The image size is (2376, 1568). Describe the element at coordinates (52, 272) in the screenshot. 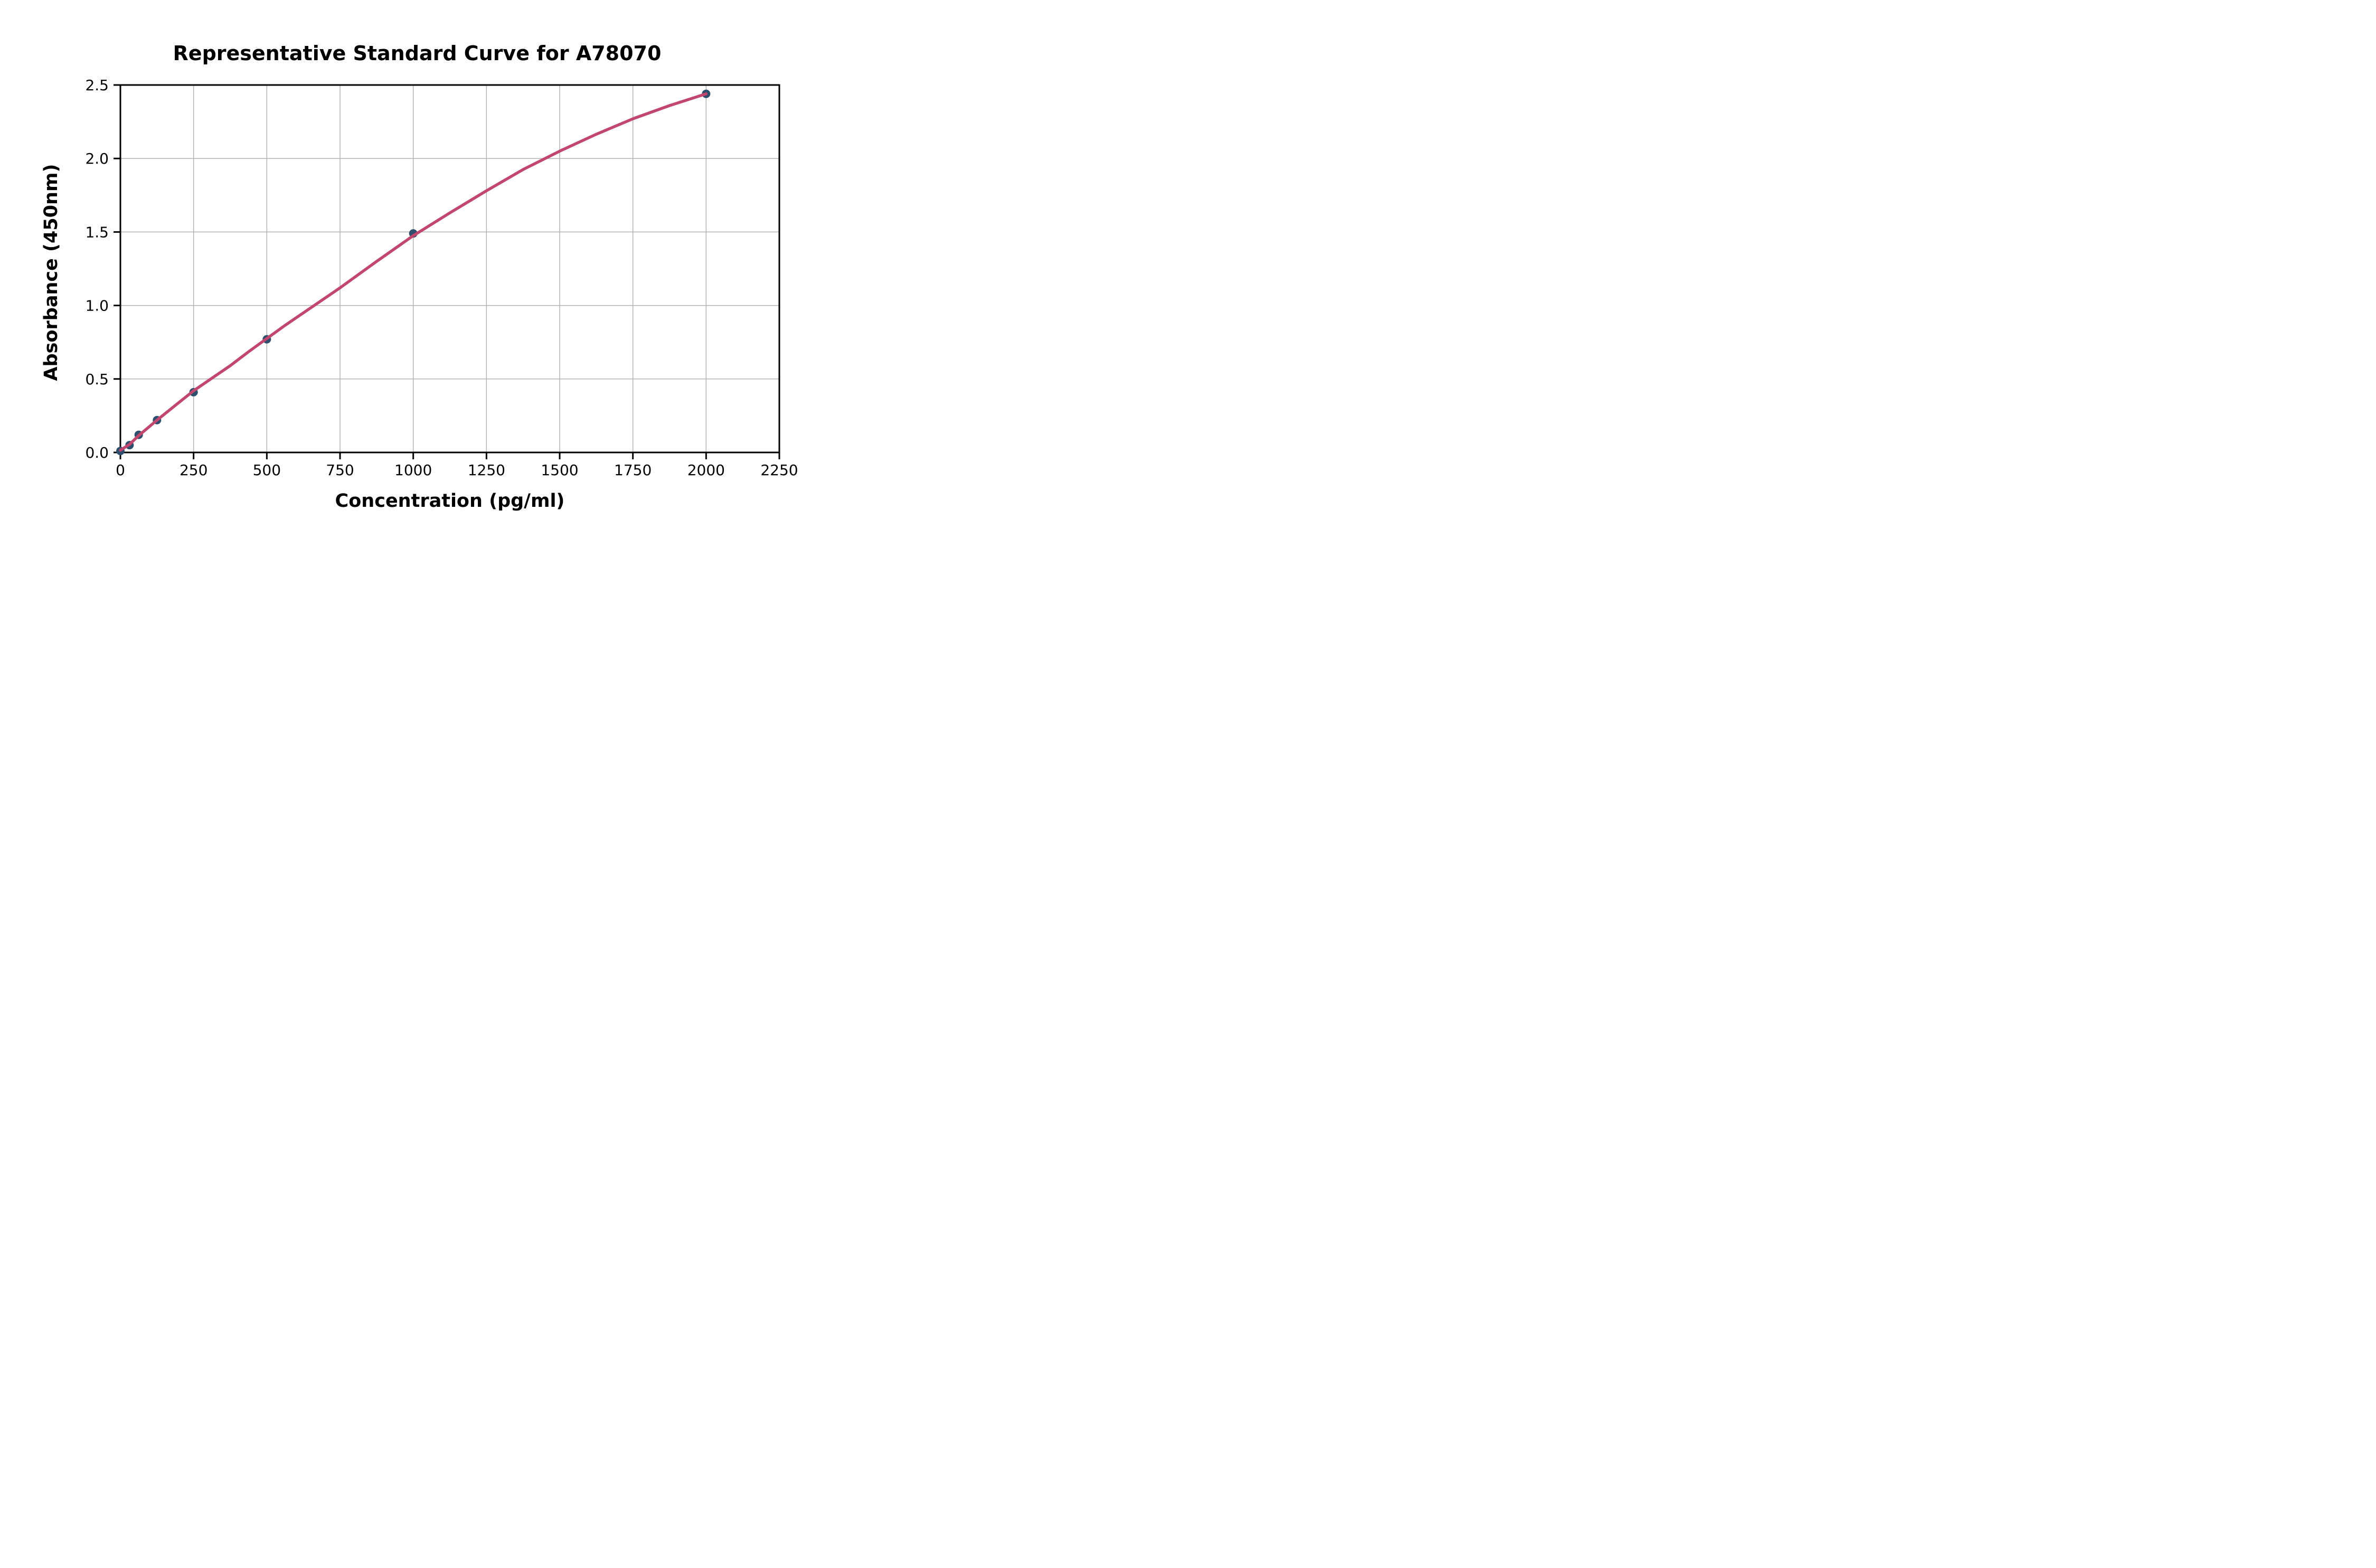

I see `y-axis-label: Absorbance (450nm)` at that location.